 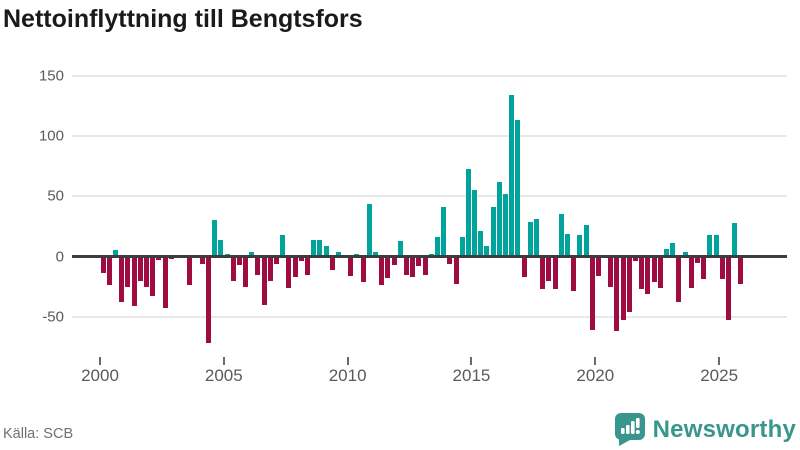 I want to click on x-axis-tick-label: 2020, so click(x=595, y=375).